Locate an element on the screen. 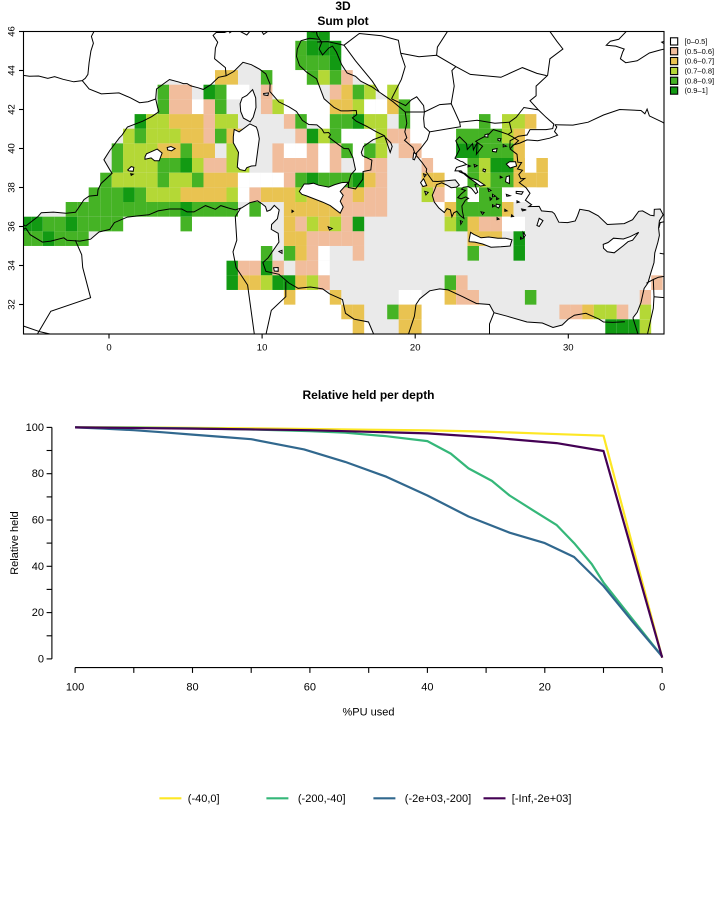 The image size is (715, 920). svg-text: (-2e+03,-200] is located at coordinates (438, 799).